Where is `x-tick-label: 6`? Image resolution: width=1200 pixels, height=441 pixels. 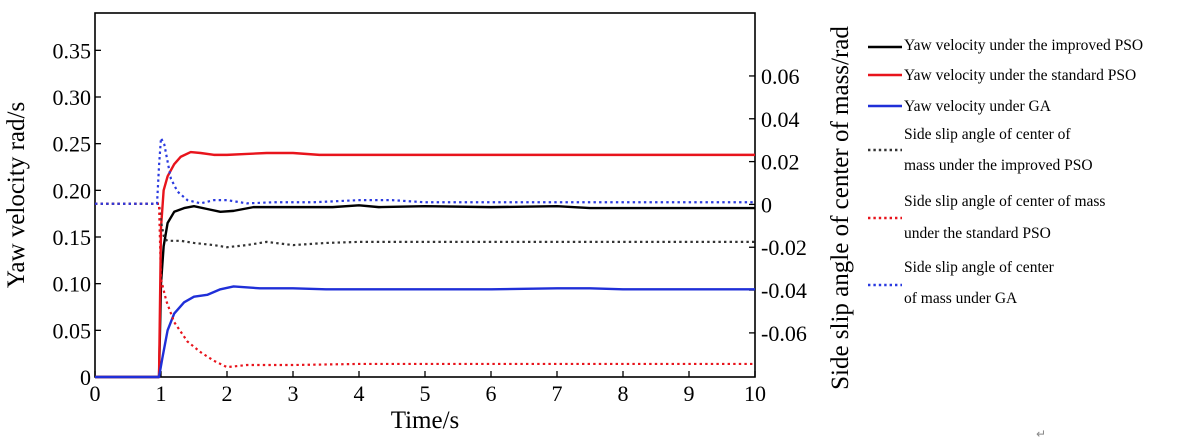 x-tick-label: 6 is located at coordinates (491, 393).